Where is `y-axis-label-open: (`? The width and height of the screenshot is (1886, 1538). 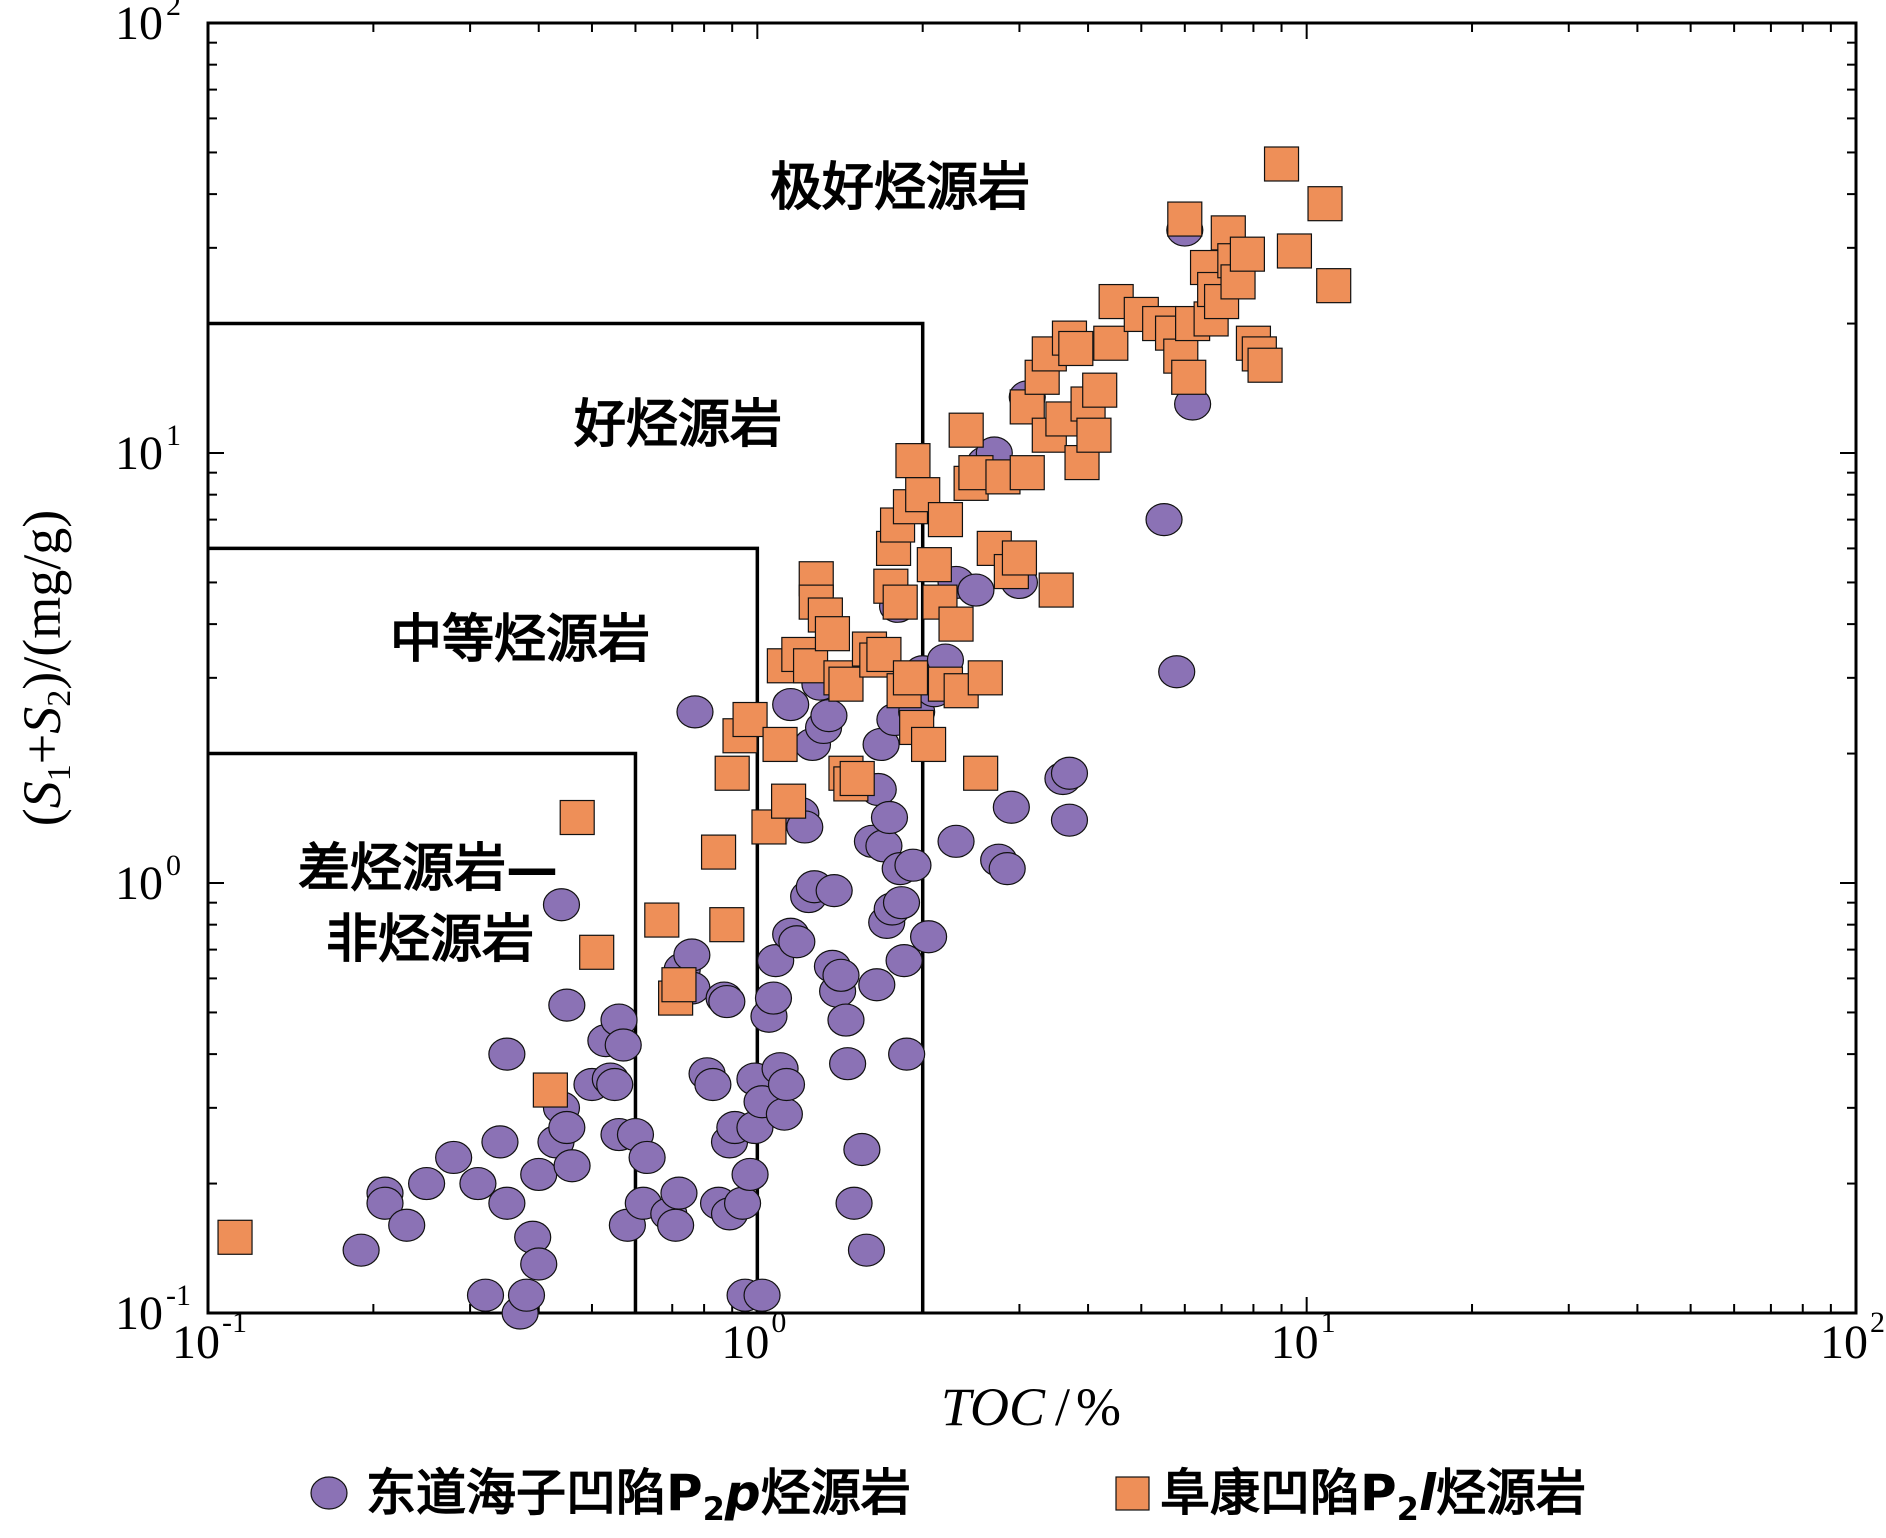
y-axis-label-open: ( is located at coordinates (42, 817).